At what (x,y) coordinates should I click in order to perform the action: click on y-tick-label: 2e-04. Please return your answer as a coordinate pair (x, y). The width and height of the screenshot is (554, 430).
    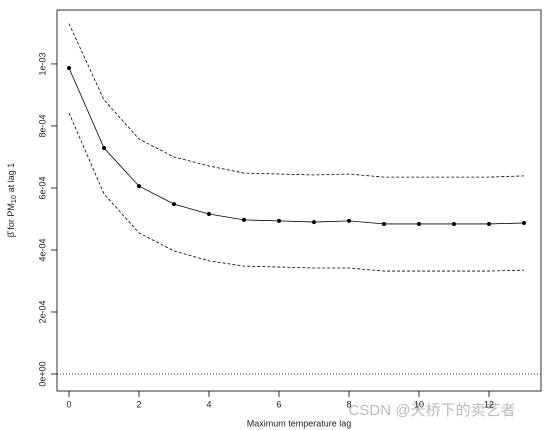
    Looking at the image, I should click on (42, 311).